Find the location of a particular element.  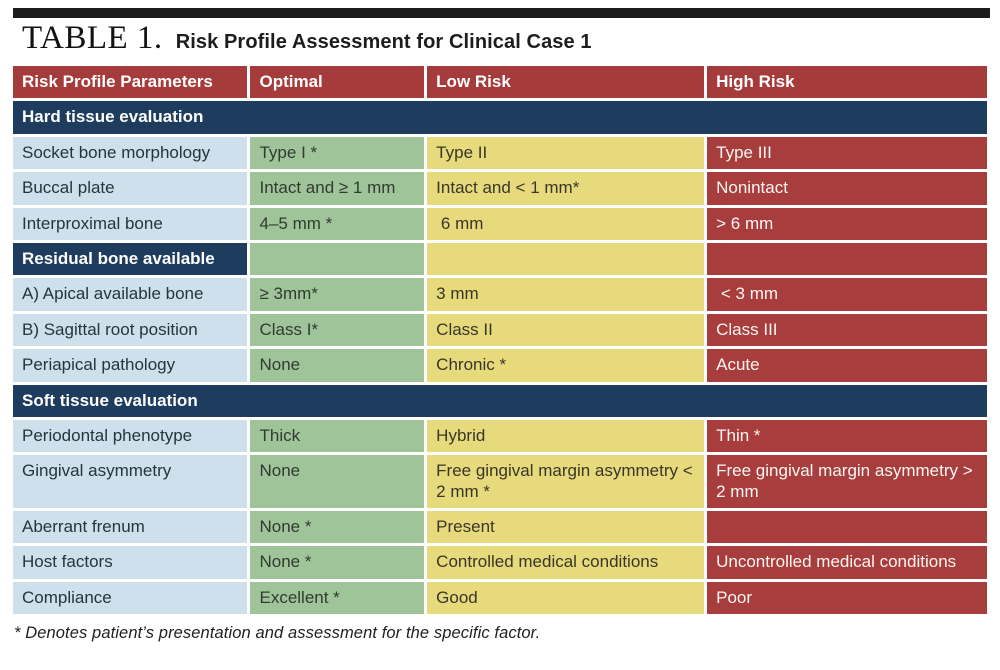

param-cell: Socket bone morphology is located at coordinates (130, 153).